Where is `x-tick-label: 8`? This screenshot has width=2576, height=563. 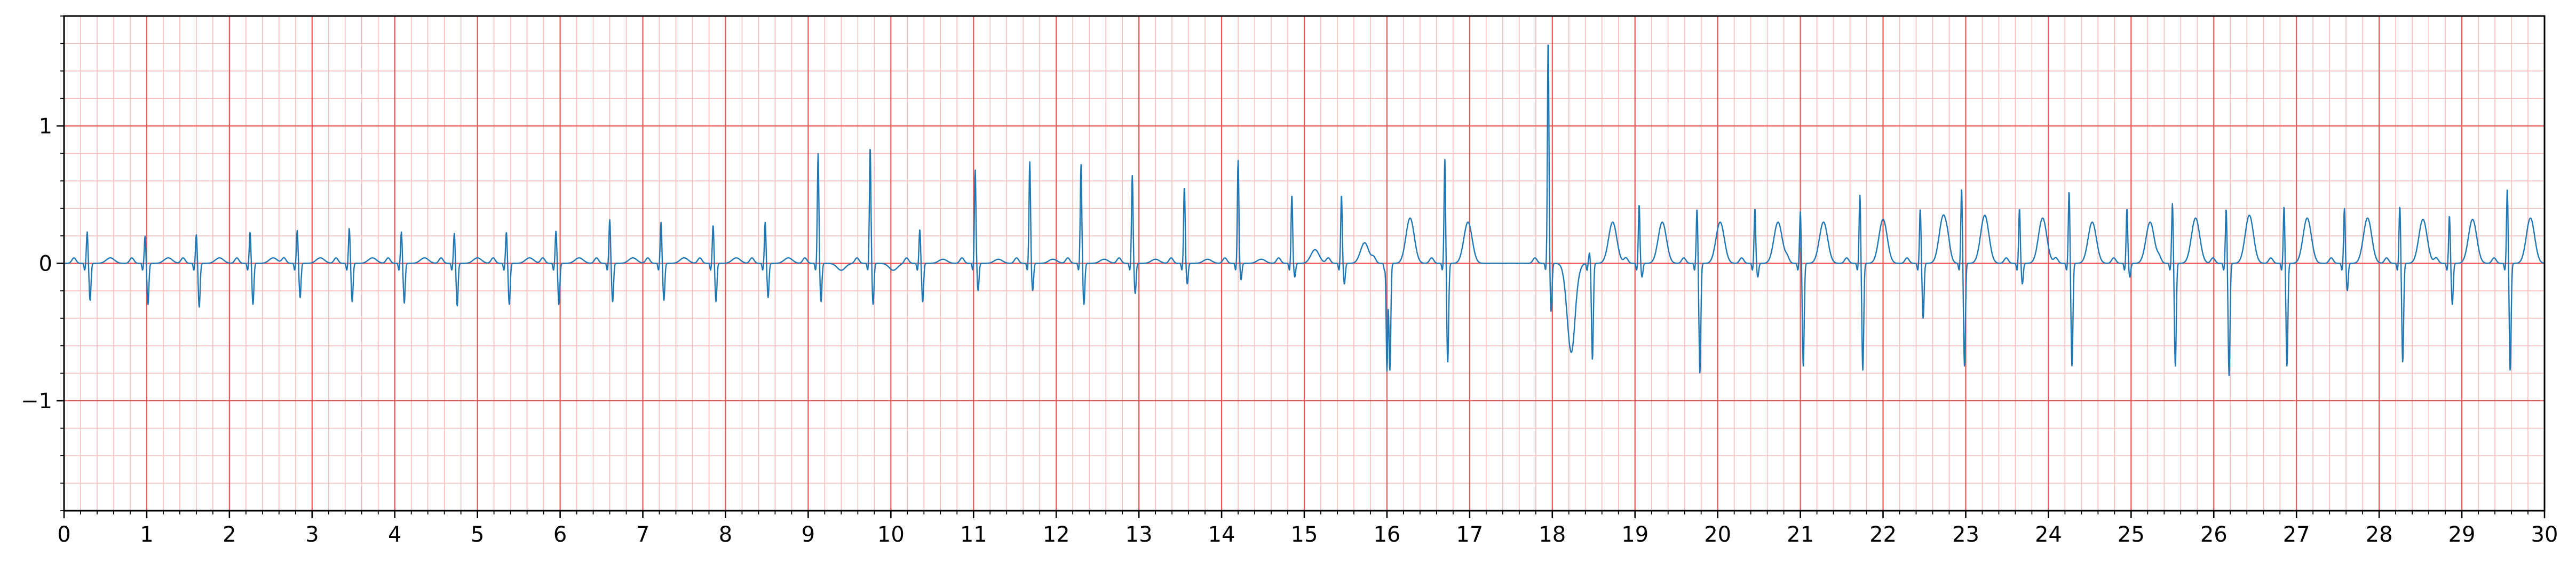 x-tick-label: 8 is located at coordinates (725, 534).